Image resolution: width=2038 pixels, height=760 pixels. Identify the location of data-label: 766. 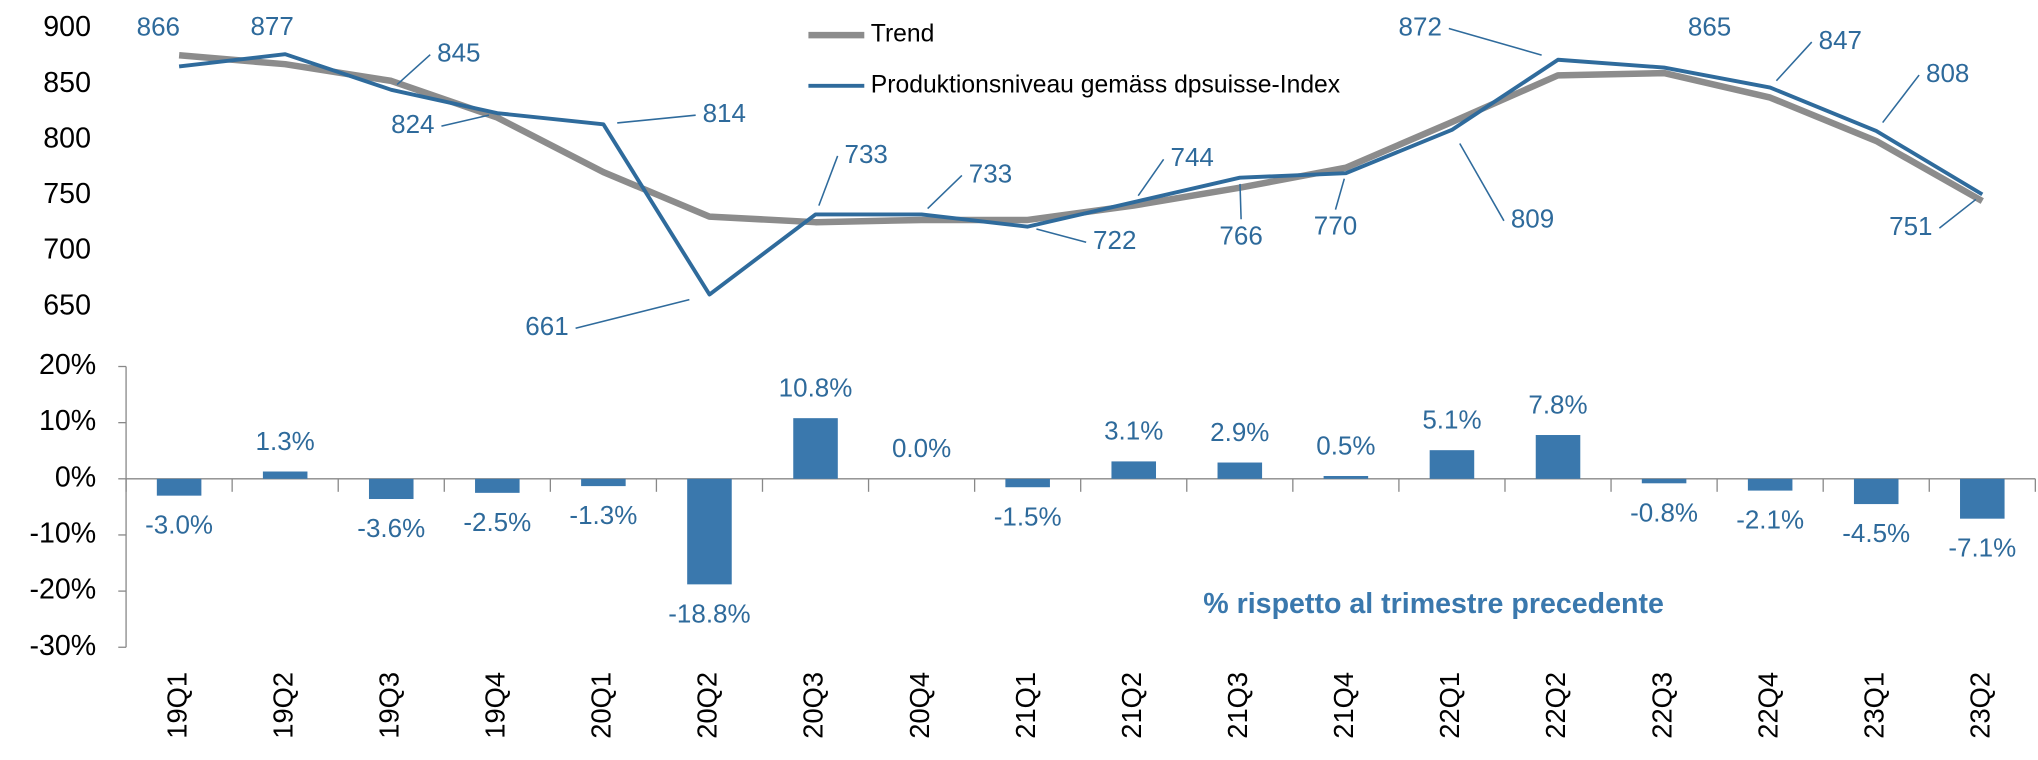
(1240, 235).